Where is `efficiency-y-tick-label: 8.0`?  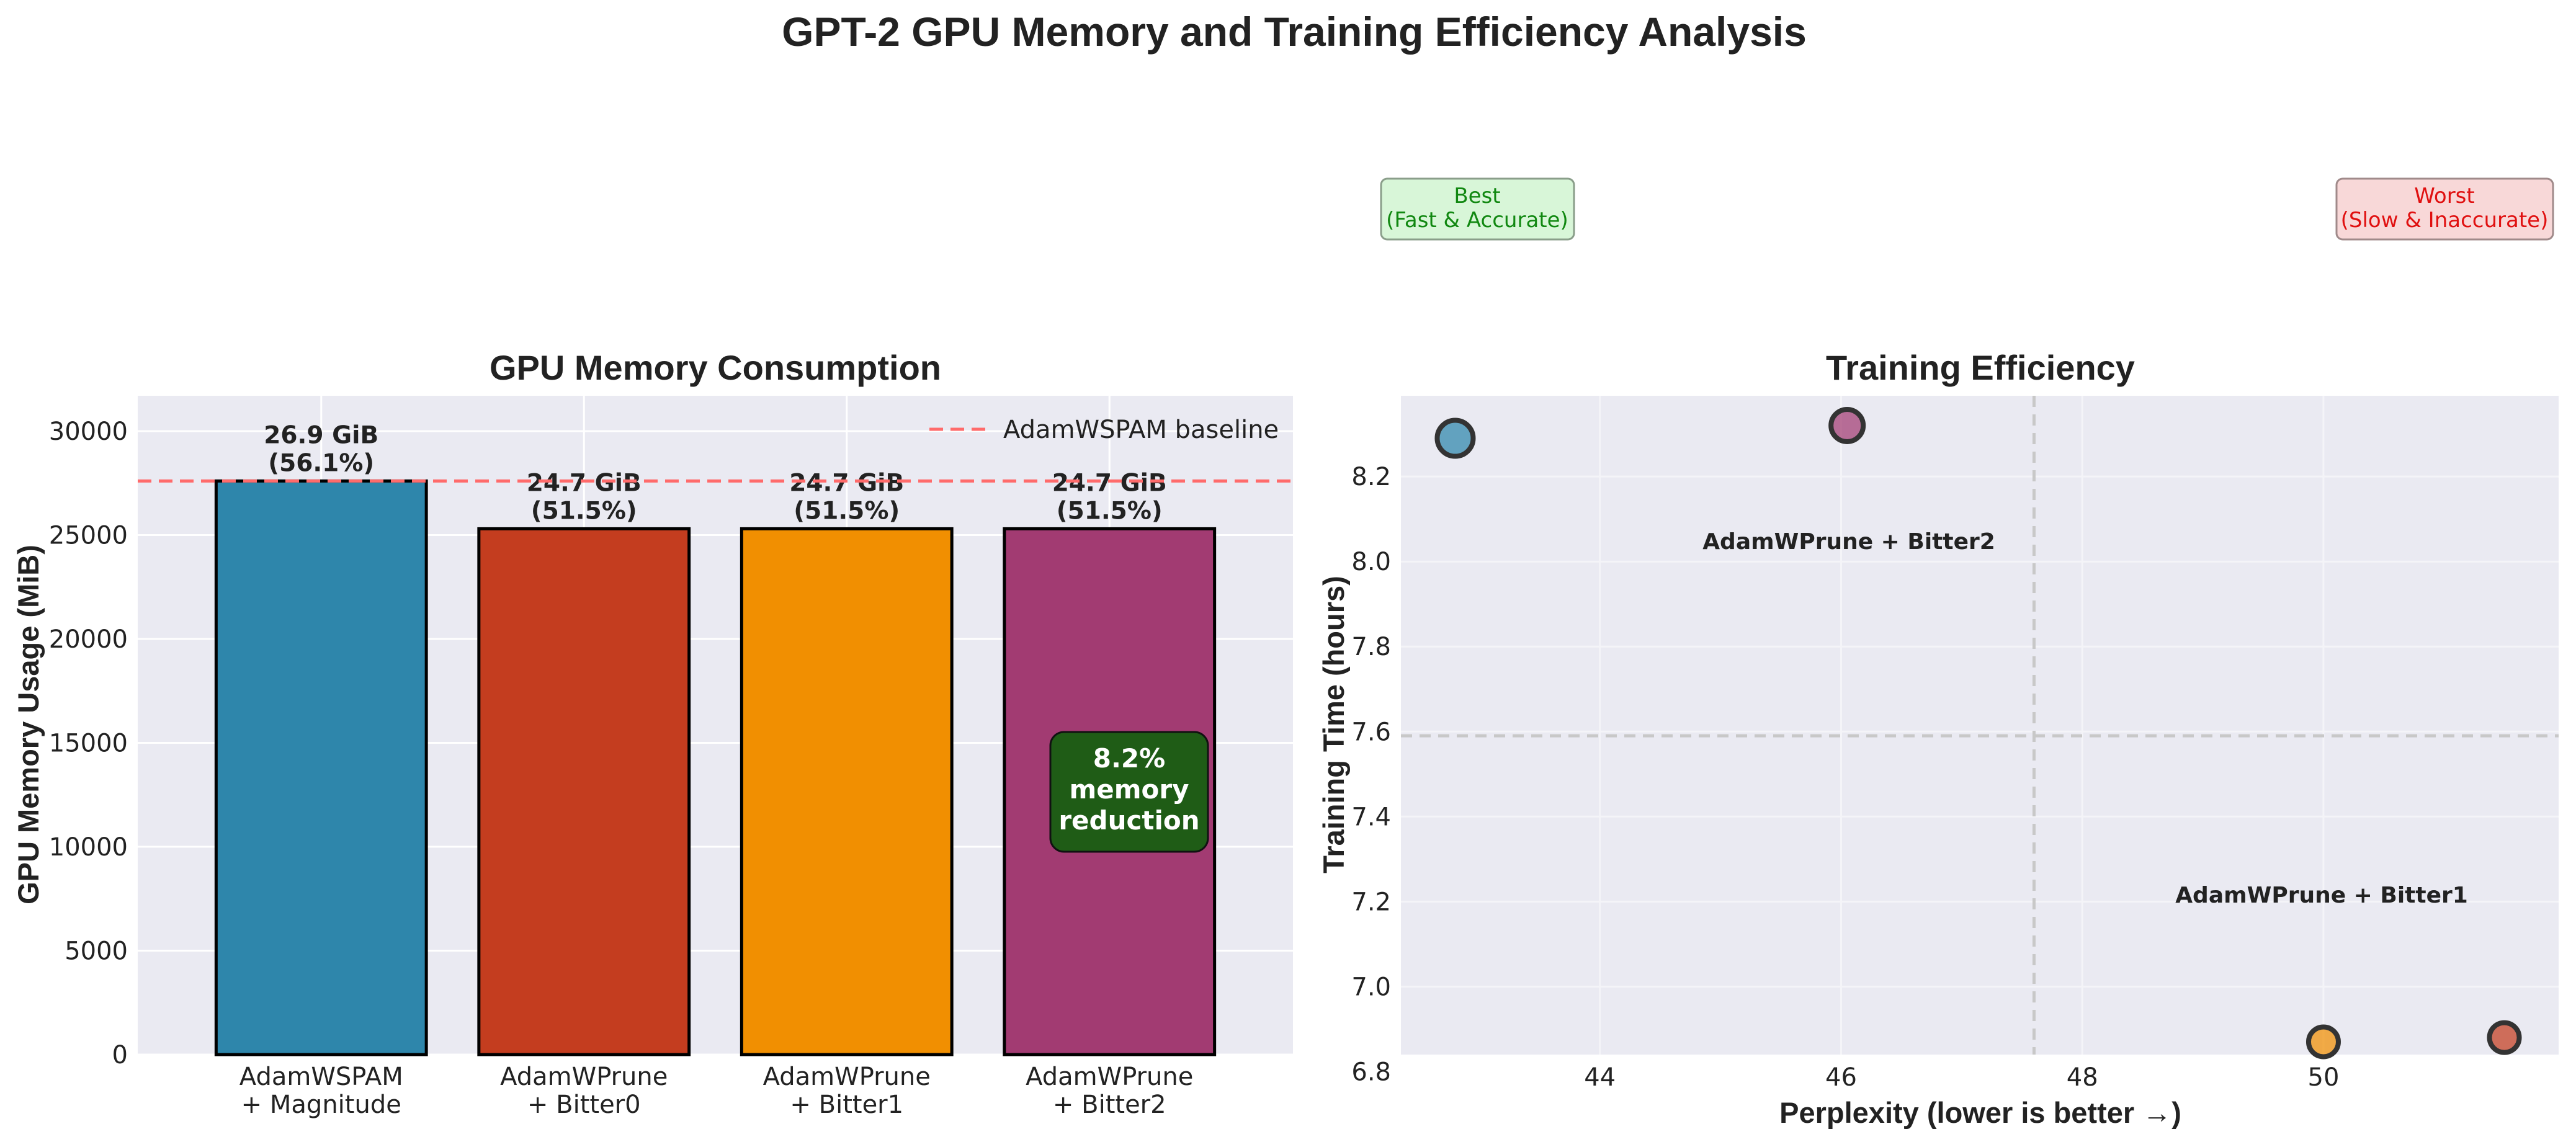 efficiency-y-tick-label: 8.0 is located at coordinates (1371, 562).